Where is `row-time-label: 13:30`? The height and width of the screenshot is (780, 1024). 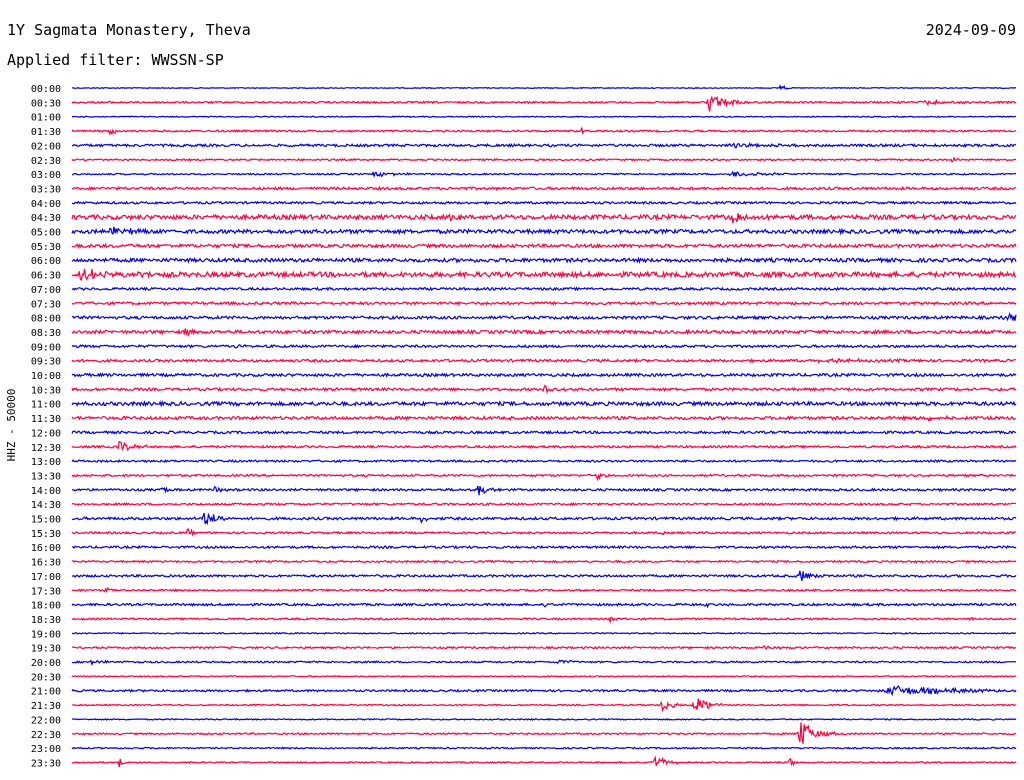 row-time-label: 13:30 is located at coordinates (46, 476).